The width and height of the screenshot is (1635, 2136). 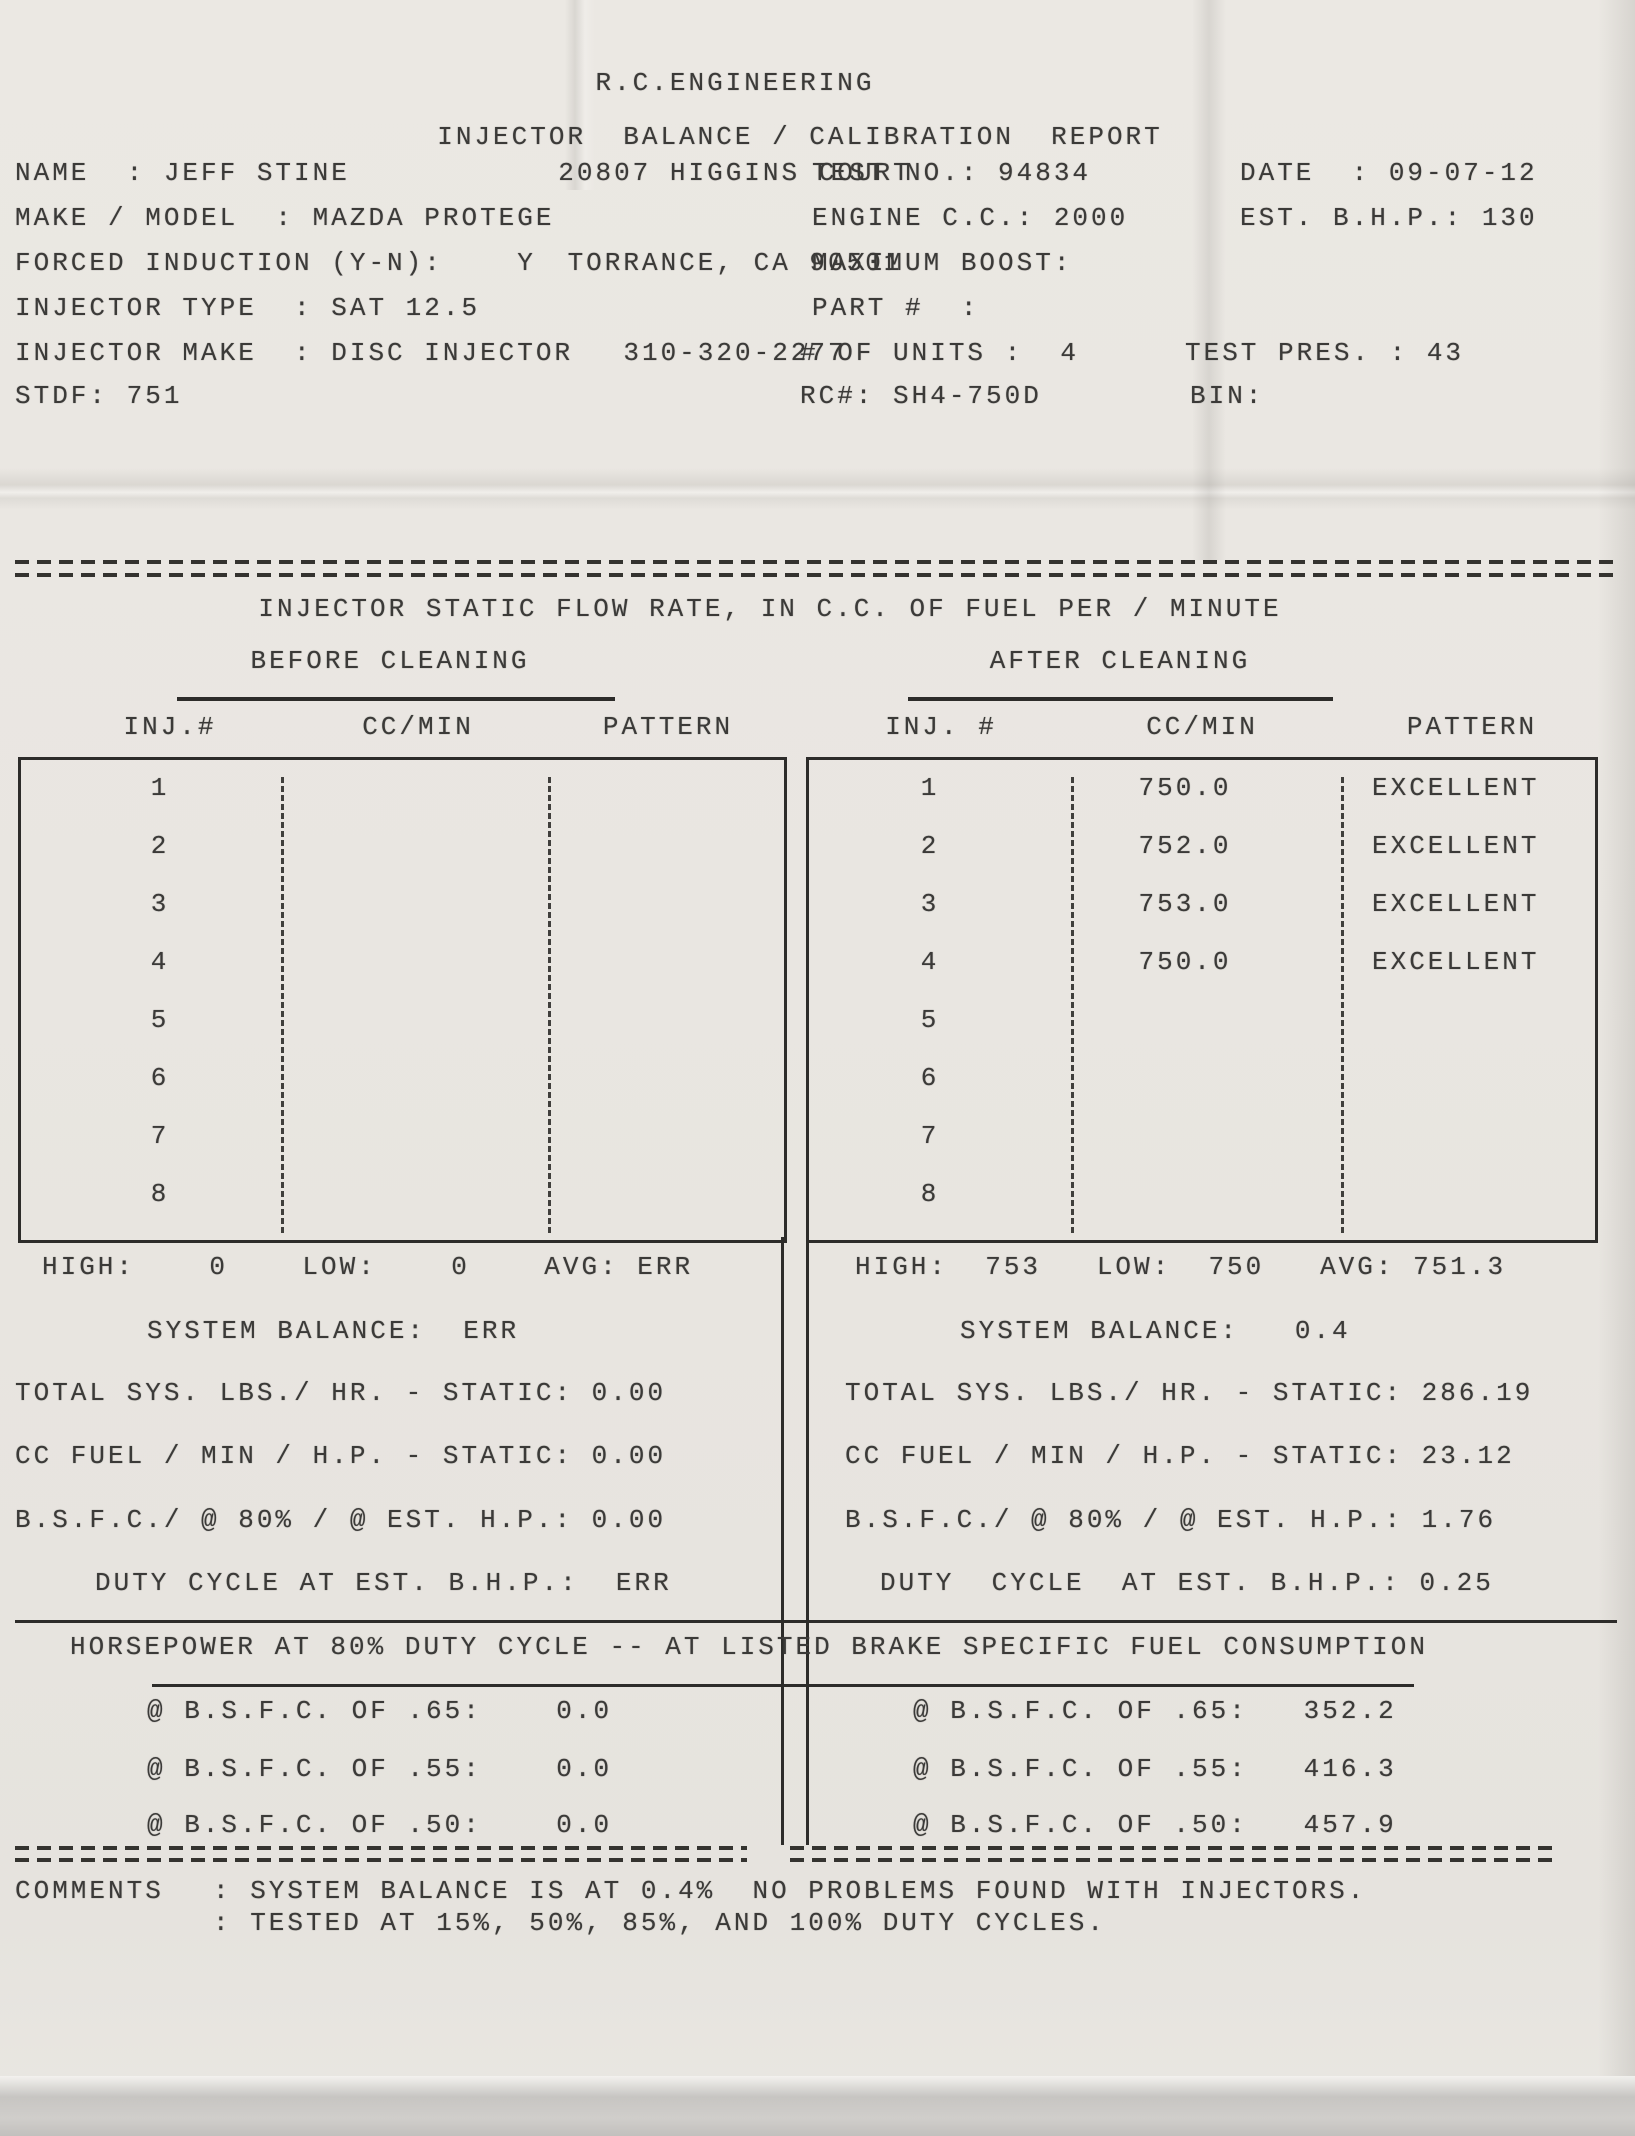 I want to click on paper-crease-horizontal, so click(x=817, y=489).